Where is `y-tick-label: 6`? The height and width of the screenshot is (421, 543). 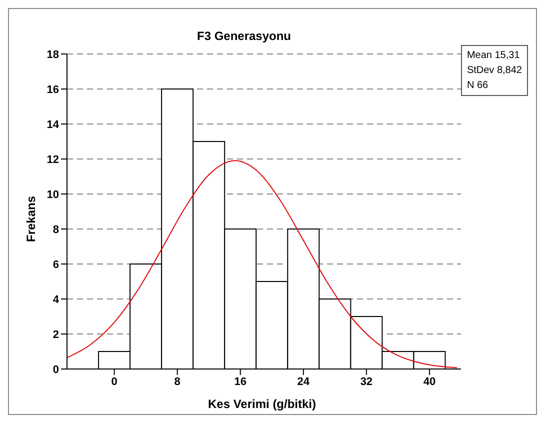 y-tick-label: 6 is located at coordinates (55, 264).